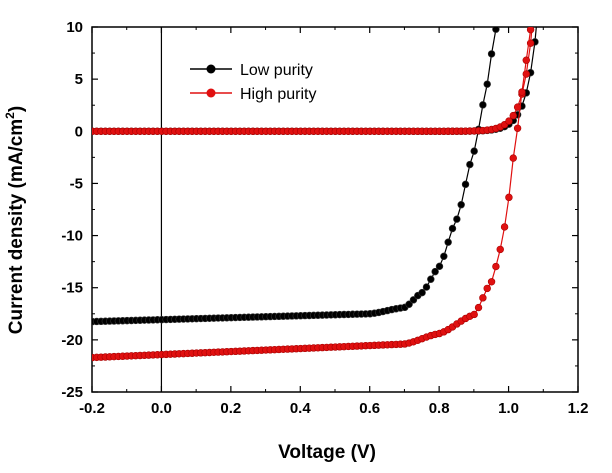  What do you see at coordinates (278, 94) in the screenshot?
I see `legend-label-high-purity: High purity` at bounding box center [278, 94].